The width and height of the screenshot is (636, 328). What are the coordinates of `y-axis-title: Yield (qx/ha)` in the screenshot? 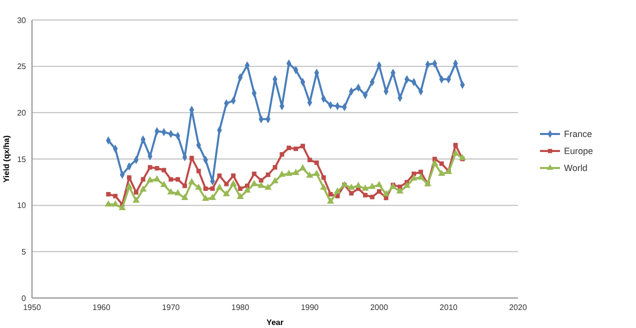 It's located at (6, 159).